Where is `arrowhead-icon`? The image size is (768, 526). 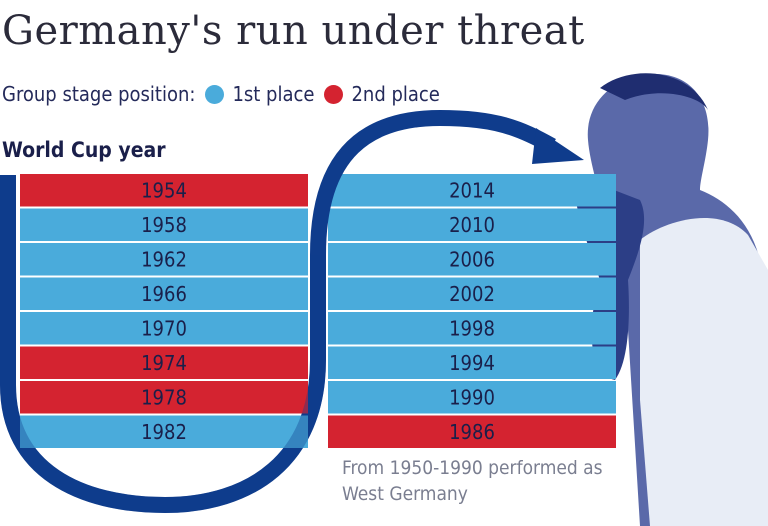 arrowhead-icon is located at coordinates (558, 146).